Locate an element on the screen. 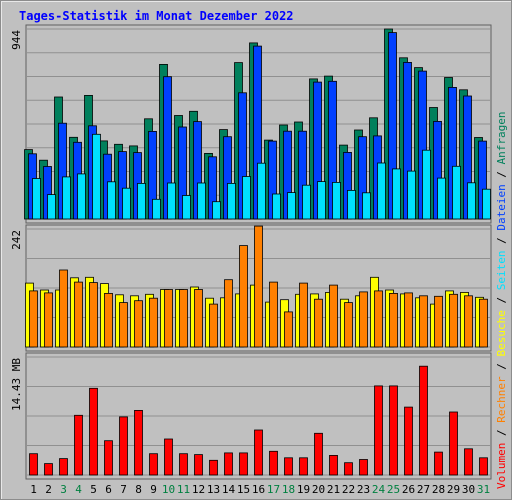  x-tick-label-day-6: 6 is located at coordinates (108, 489).